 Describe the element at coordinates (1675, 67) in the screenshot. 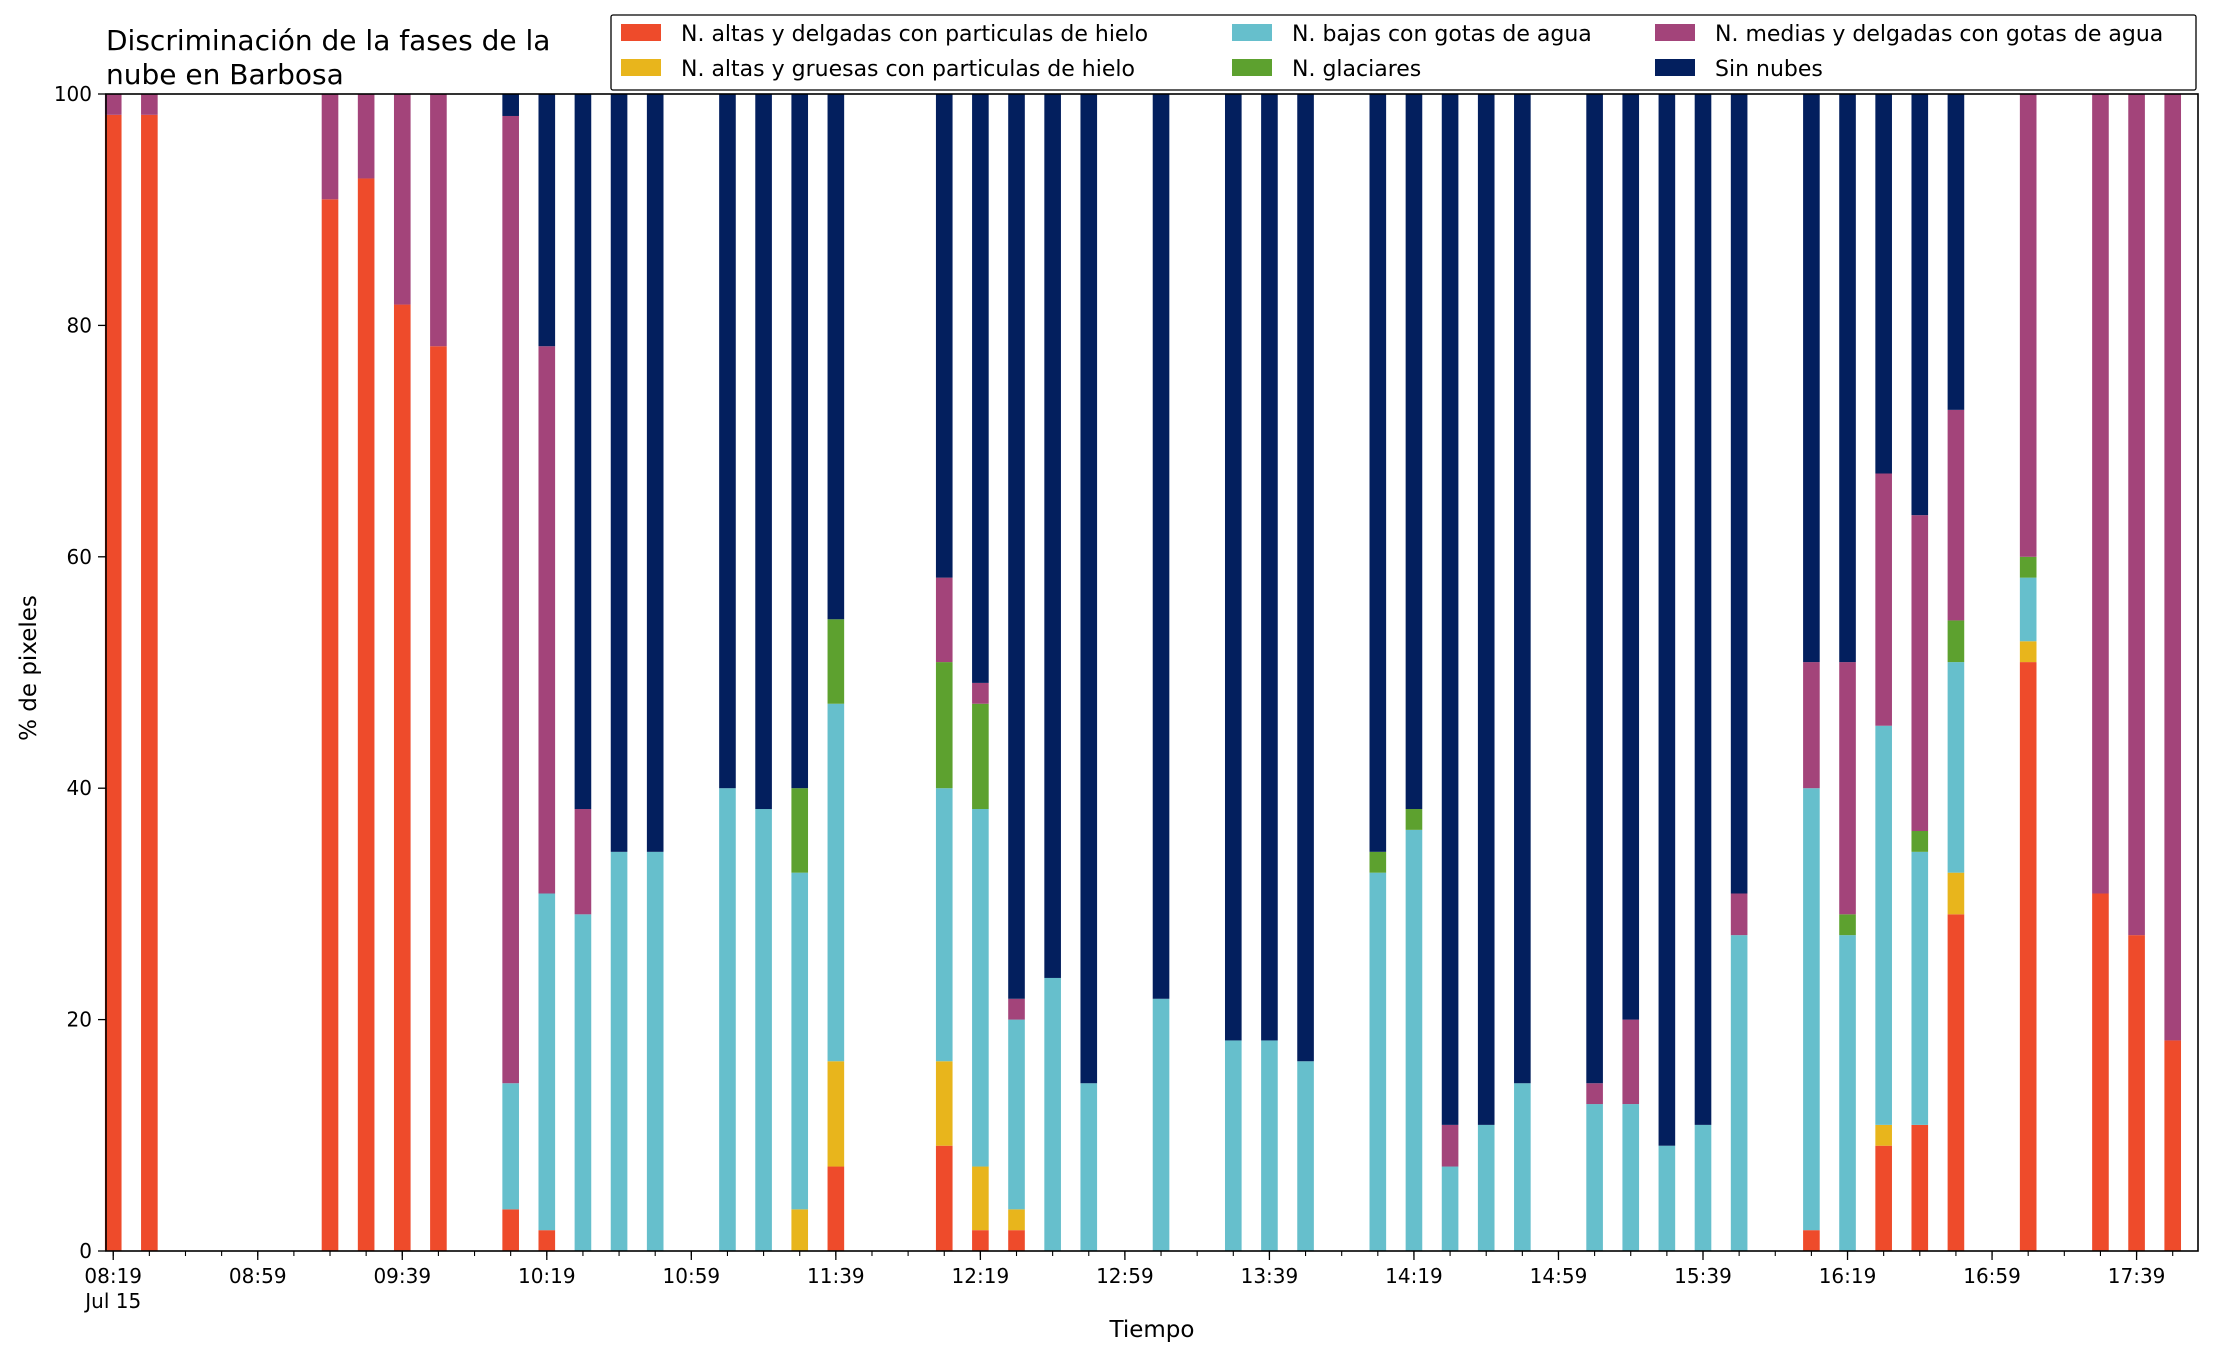

I see `legend-swatch-clear` at that location.